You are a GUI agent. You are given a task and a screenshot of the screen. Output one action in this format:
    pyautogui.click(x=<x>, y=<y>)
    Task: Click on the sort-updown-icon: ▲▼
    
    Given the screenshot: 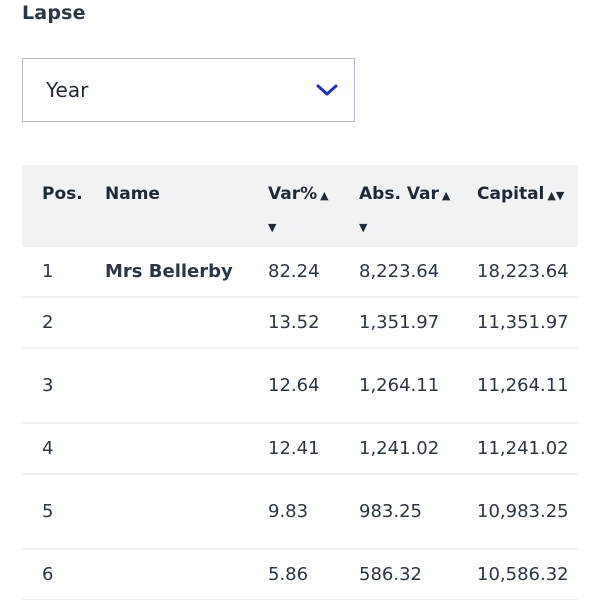 What is the action you would take?
    pyautogui.click(x=556, y=195)
    